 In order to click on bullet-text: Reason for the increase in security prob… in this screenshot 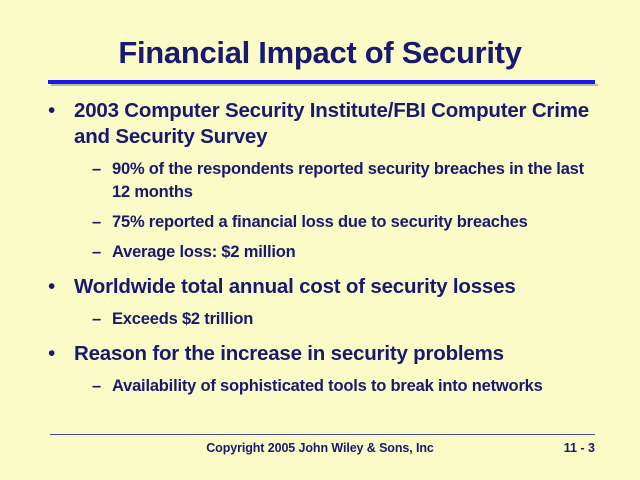, I will do `click(289, 353)`.